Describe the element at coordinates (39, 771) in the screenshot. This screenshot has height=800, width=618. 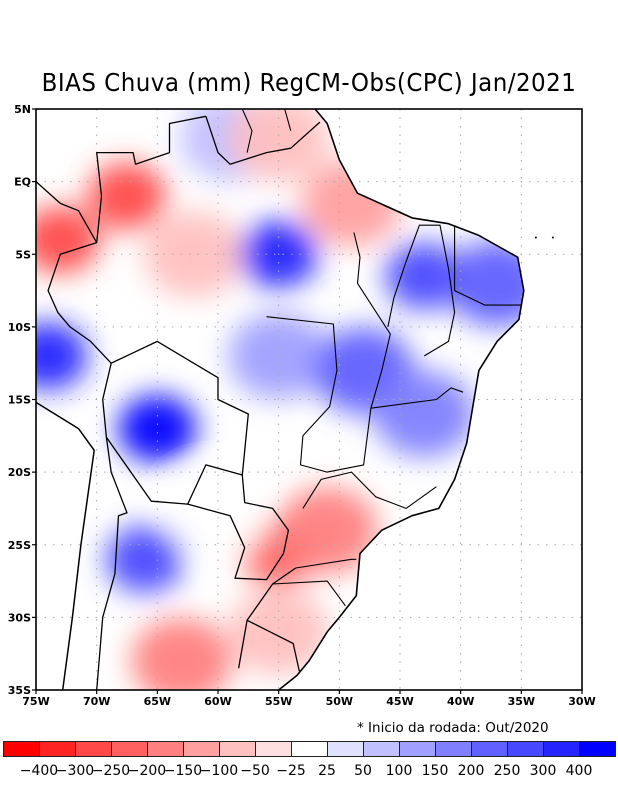
I see `colorbar-label: −400` at that location.